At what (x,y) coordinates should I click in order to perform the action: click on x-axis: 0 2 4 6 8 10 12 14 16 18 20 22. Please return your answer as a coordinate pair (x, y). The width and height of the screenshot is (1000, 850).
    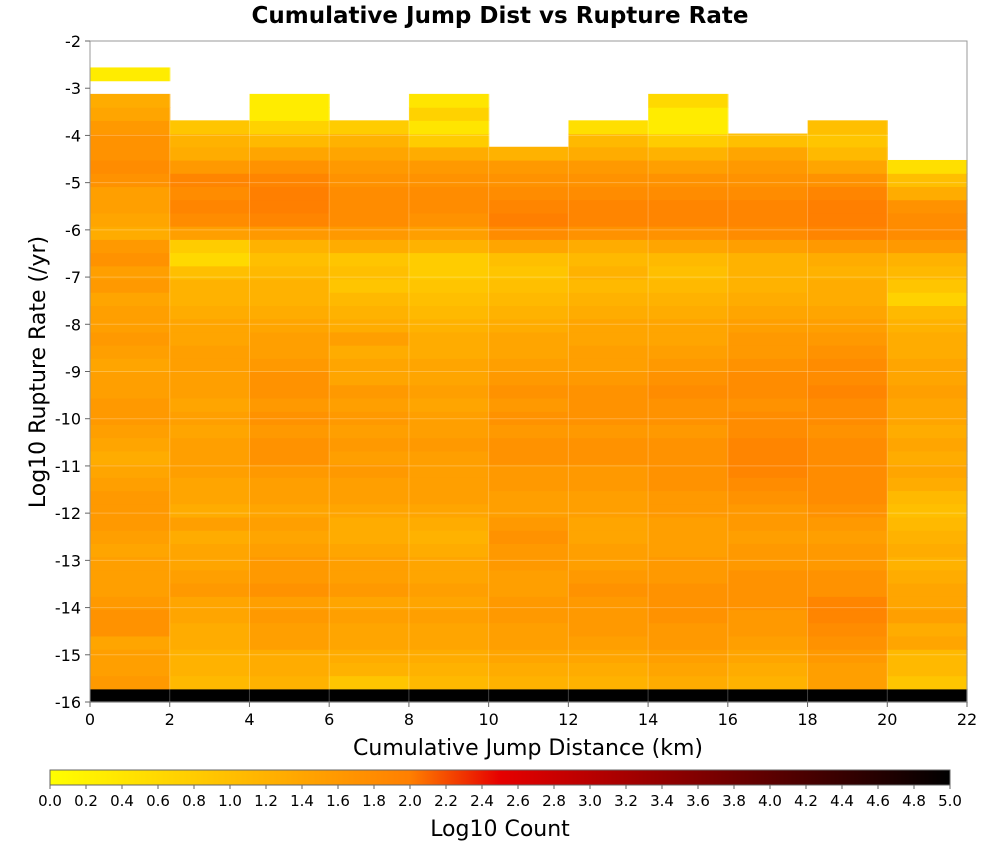
    Looking at the image, I should click on (531, 715).